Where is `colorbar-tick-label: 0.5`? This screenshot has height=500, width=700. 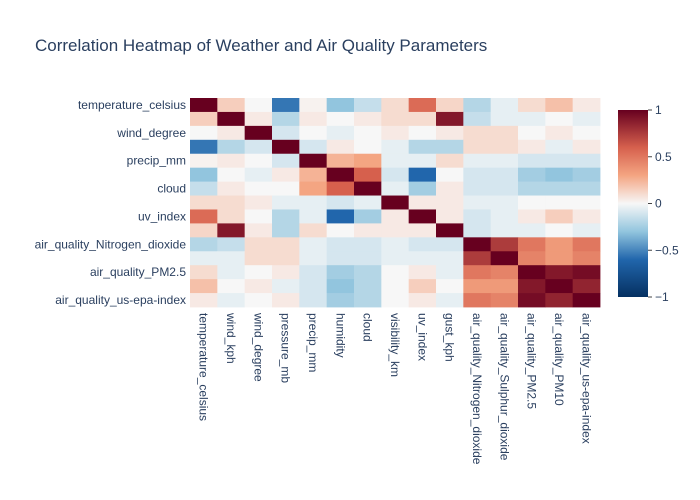
colorbar-tick-label: 0.5 is located at coordinates (663, 157).